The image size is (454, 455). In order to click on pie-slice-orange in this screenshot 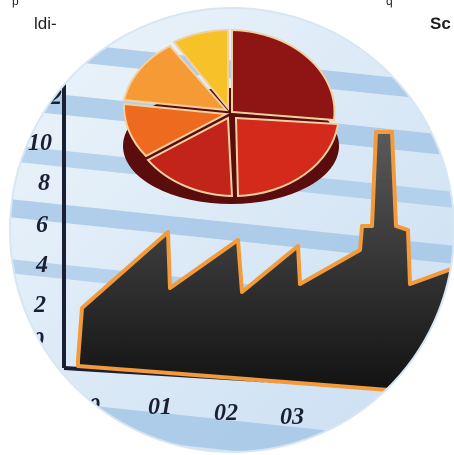, I will do `click(176, 130)`.